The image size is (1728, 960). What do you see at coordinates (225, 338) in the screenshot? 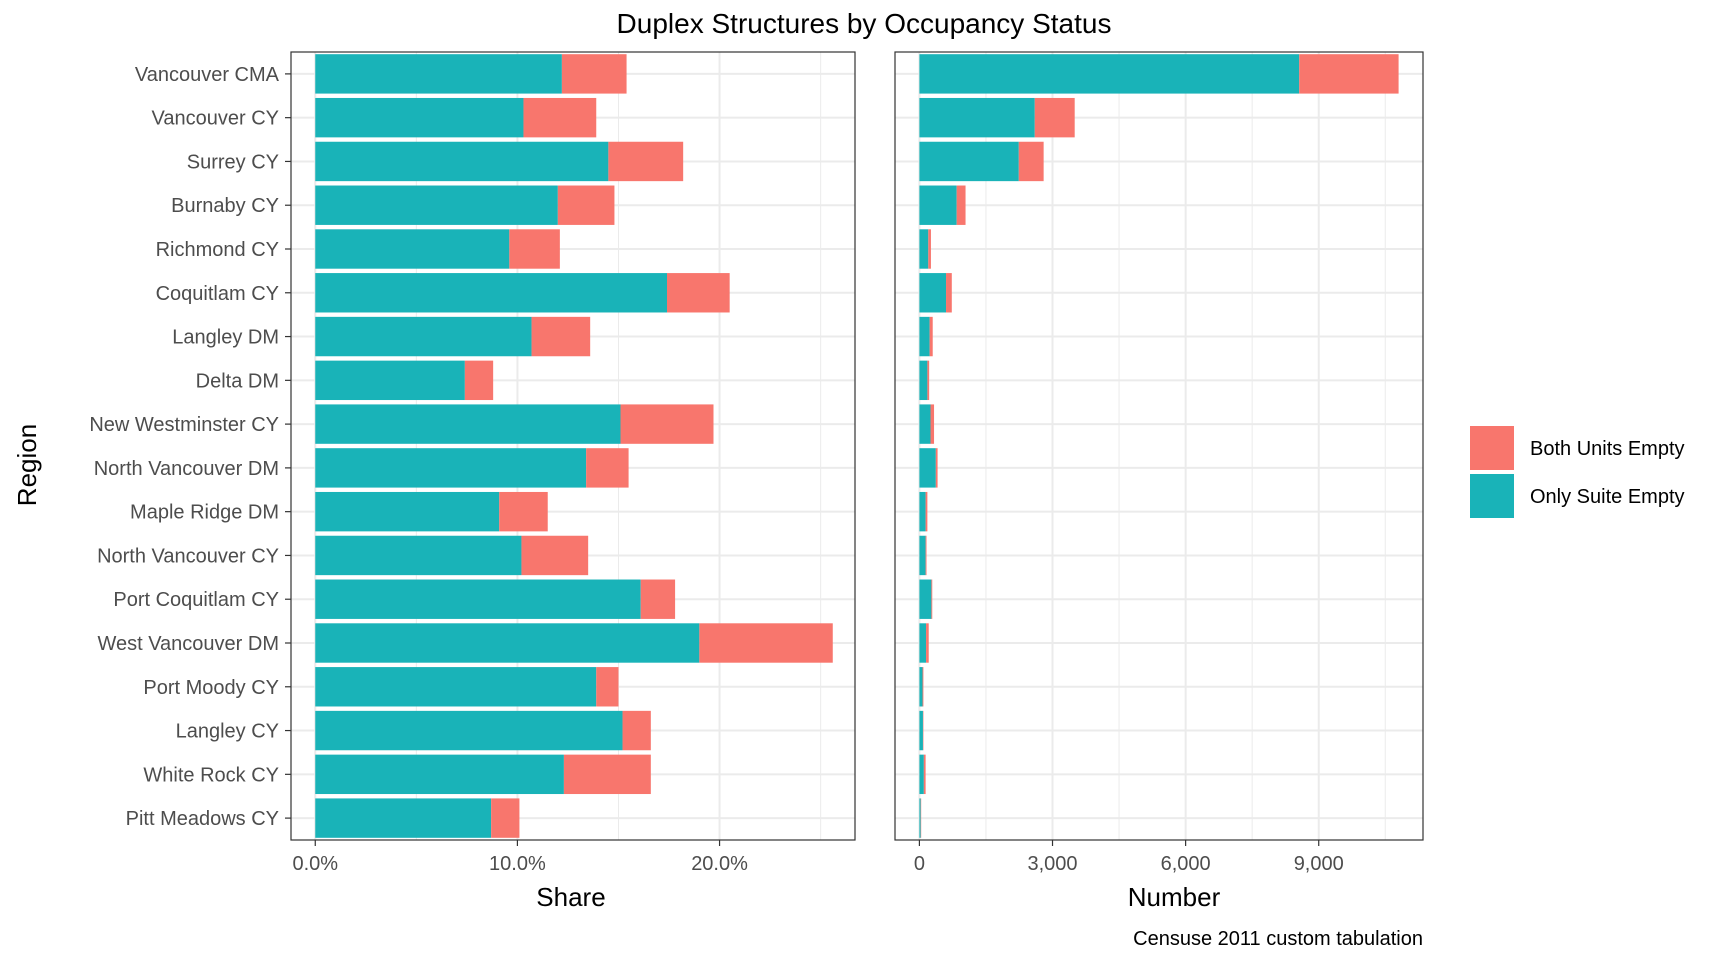
I see `y-tick-label: Langley DM` at bounding box center [225, 338].